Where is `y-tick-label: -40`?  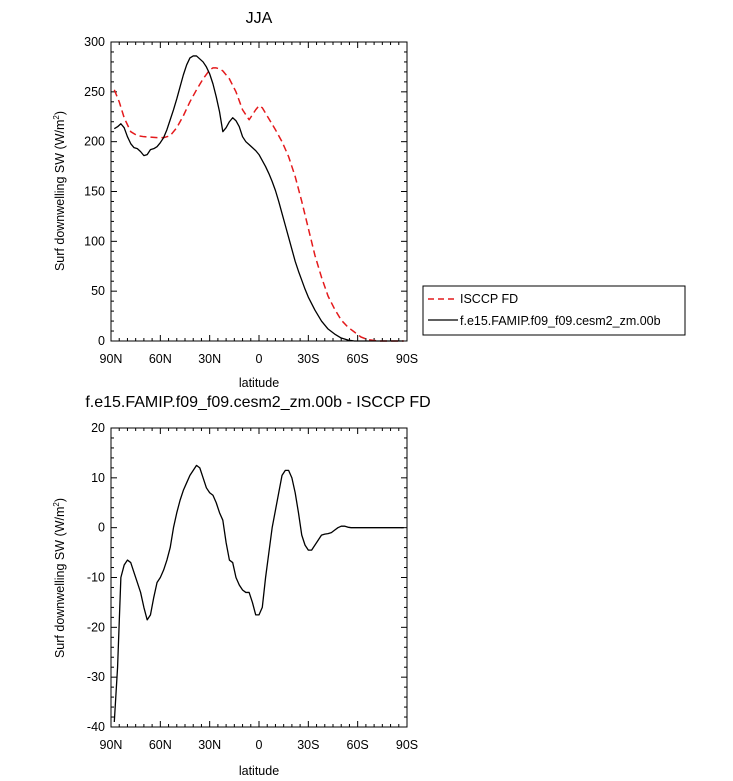 y-tick-label: -40 is located at coordinates (96, 727).